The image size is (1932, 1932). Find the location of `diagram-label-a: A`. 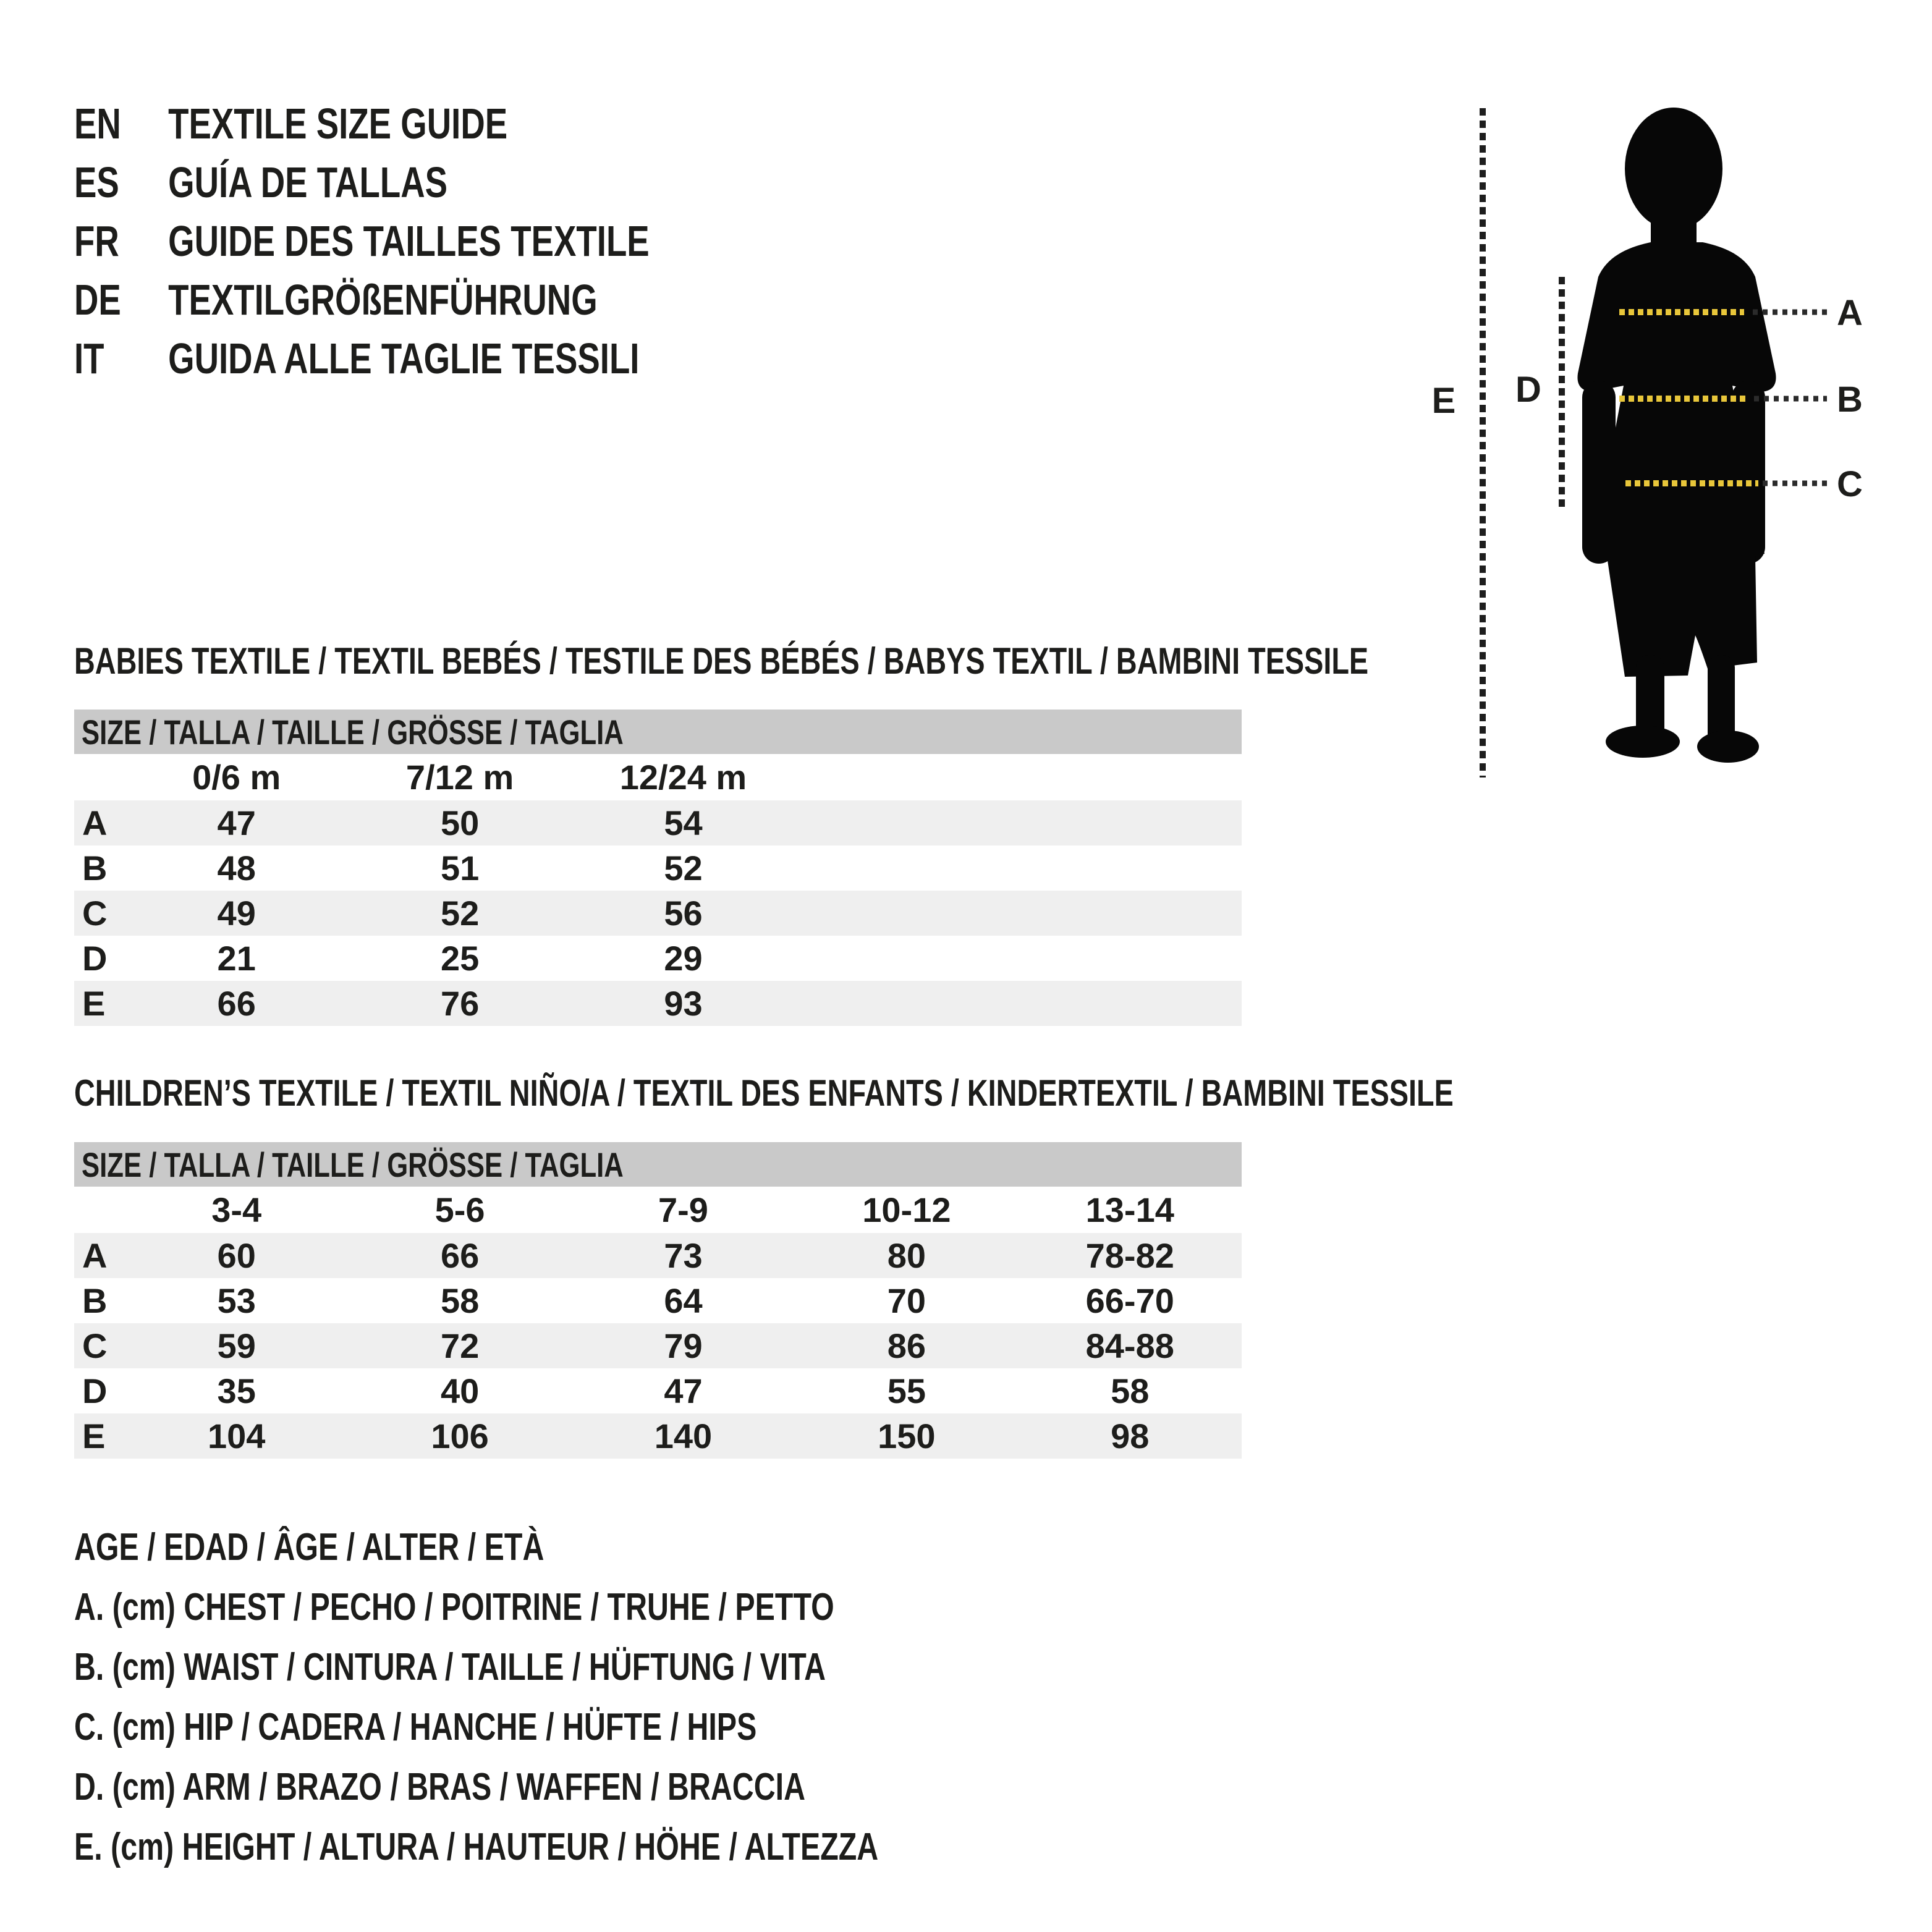

diagram-label-a: A is located at coordinates (1850, 313).